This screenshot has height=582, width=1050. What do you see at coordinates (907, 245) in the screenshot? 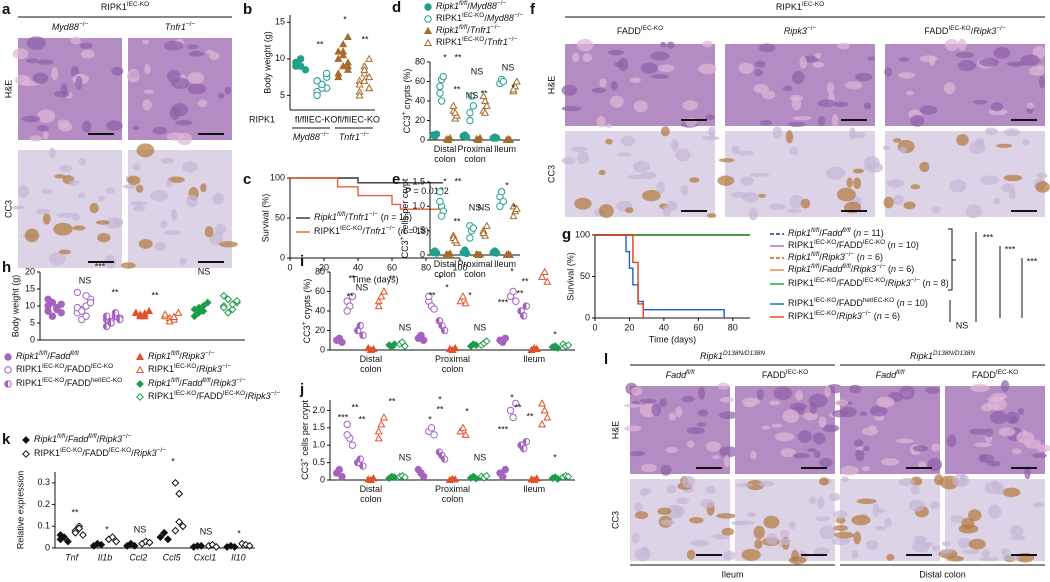
I see `text-part: = 10)` at bounding box center [907, 245].